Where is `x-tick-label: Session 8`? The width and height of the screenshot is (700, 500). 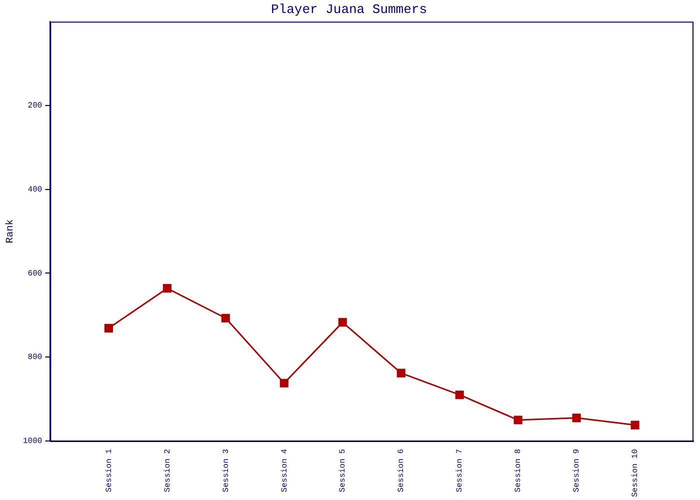
x-tick-label: Session 8 is located at coordinates (519, 470).